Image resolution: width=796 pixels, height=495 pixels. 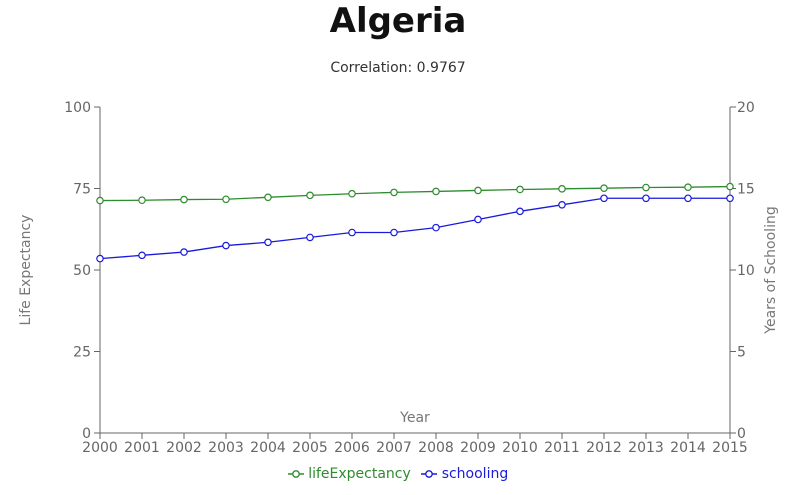 What do you see at coordinates (688, 448) in the screenshot?
I see `x-tick-label: 2014` at bounding box center [688, 448].